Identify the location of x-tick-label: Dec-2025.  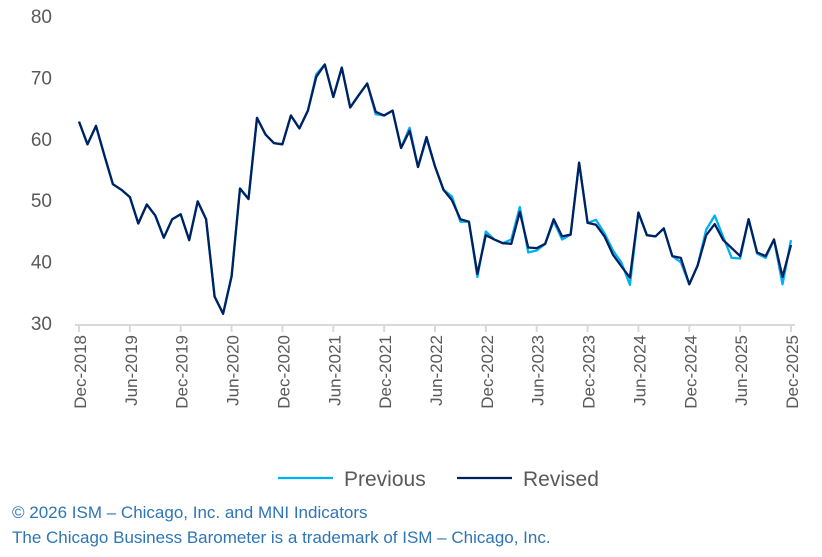
(792, 372).